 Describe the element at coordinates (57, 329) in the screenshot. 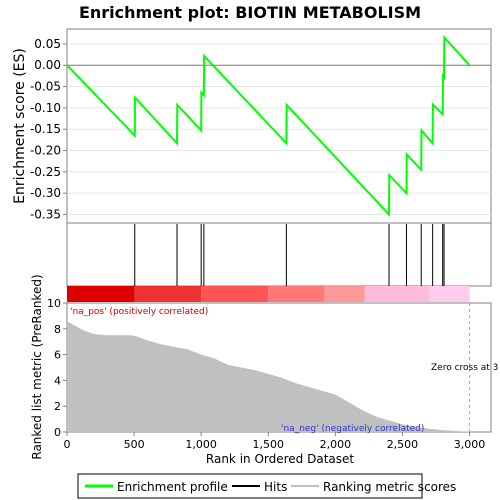

I see `rank-ytick-label: 8` at that location.